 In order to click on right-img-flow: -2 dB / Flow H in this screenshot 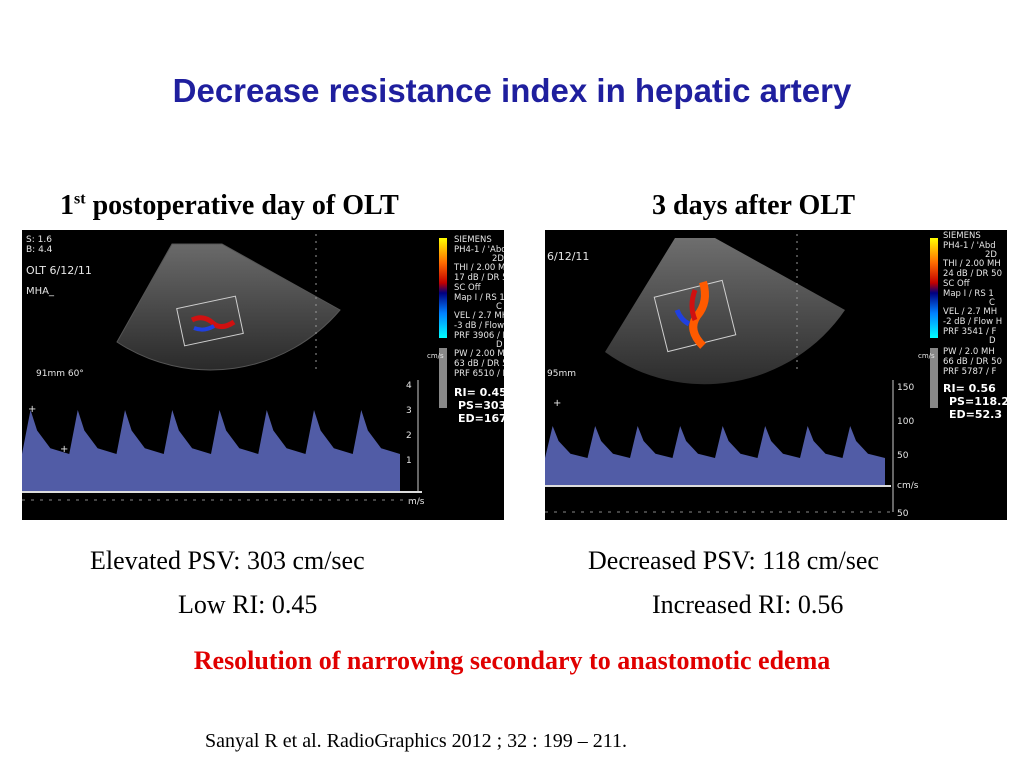, I will do `click(972, 322)`.